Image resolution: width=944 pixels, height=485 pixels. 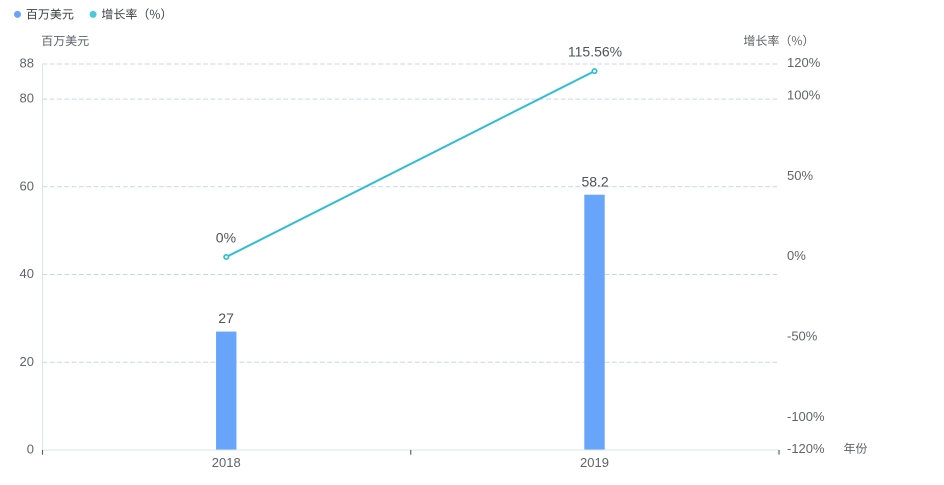 I want to click on svg-text: 2018, so click(x=226, y=462).